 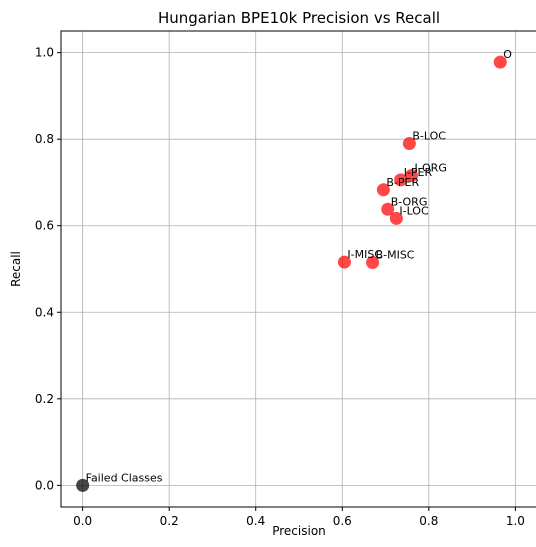 What do you see at coordinates (299, 531) in the screenshot?
I see `x-axis-label: Precision` at bounding box center [299, 531].